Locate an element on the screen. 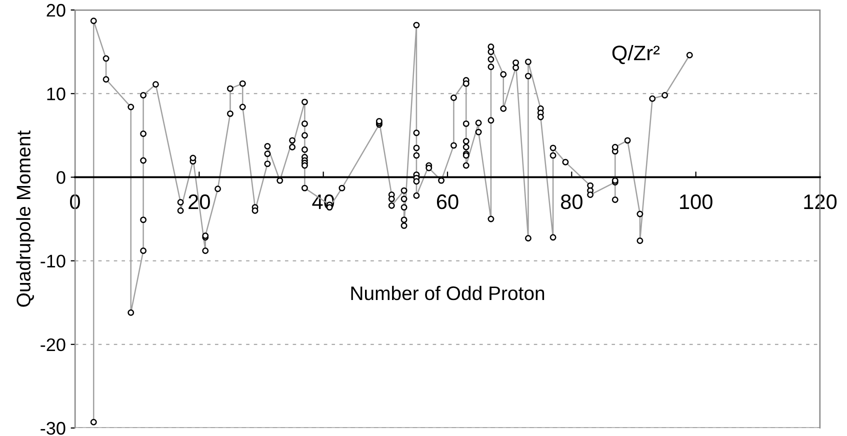 The height and width of the screenshot is (436, 847). x-tick-label: 20 is located at coordinates (199, 202).